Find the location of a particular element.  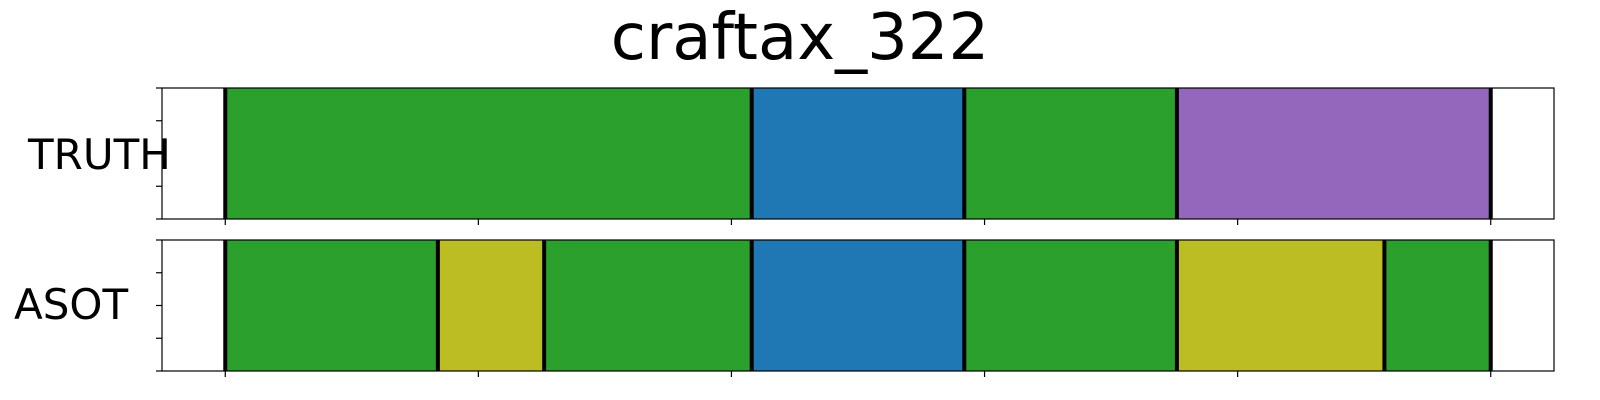

chart-title: craftax_322 is located at coordinates (800, 38).